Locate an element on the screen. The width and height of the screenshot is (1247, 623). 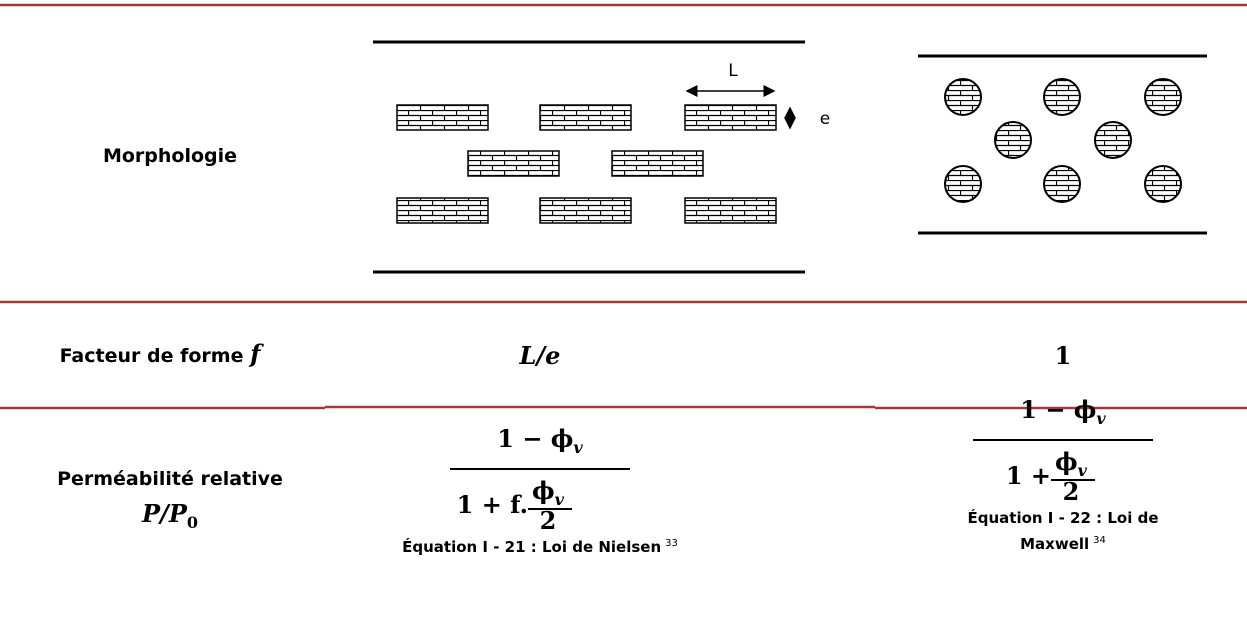
row-label: Facteur de forme f is located at coordinates (162, 353).